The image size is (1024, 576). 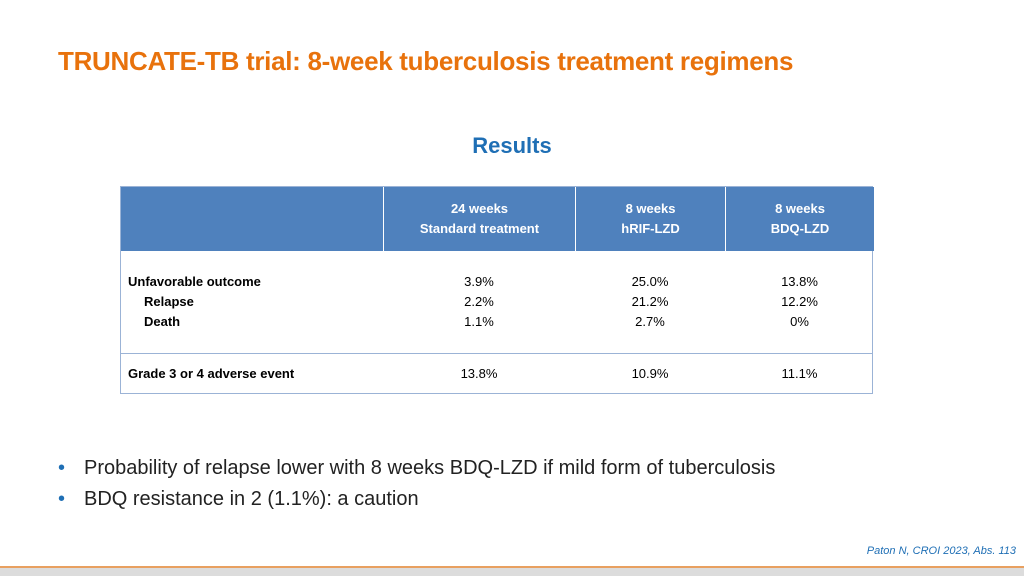 I want to click on row-label: Unfavorable outcome, so click(x=194, y=281).